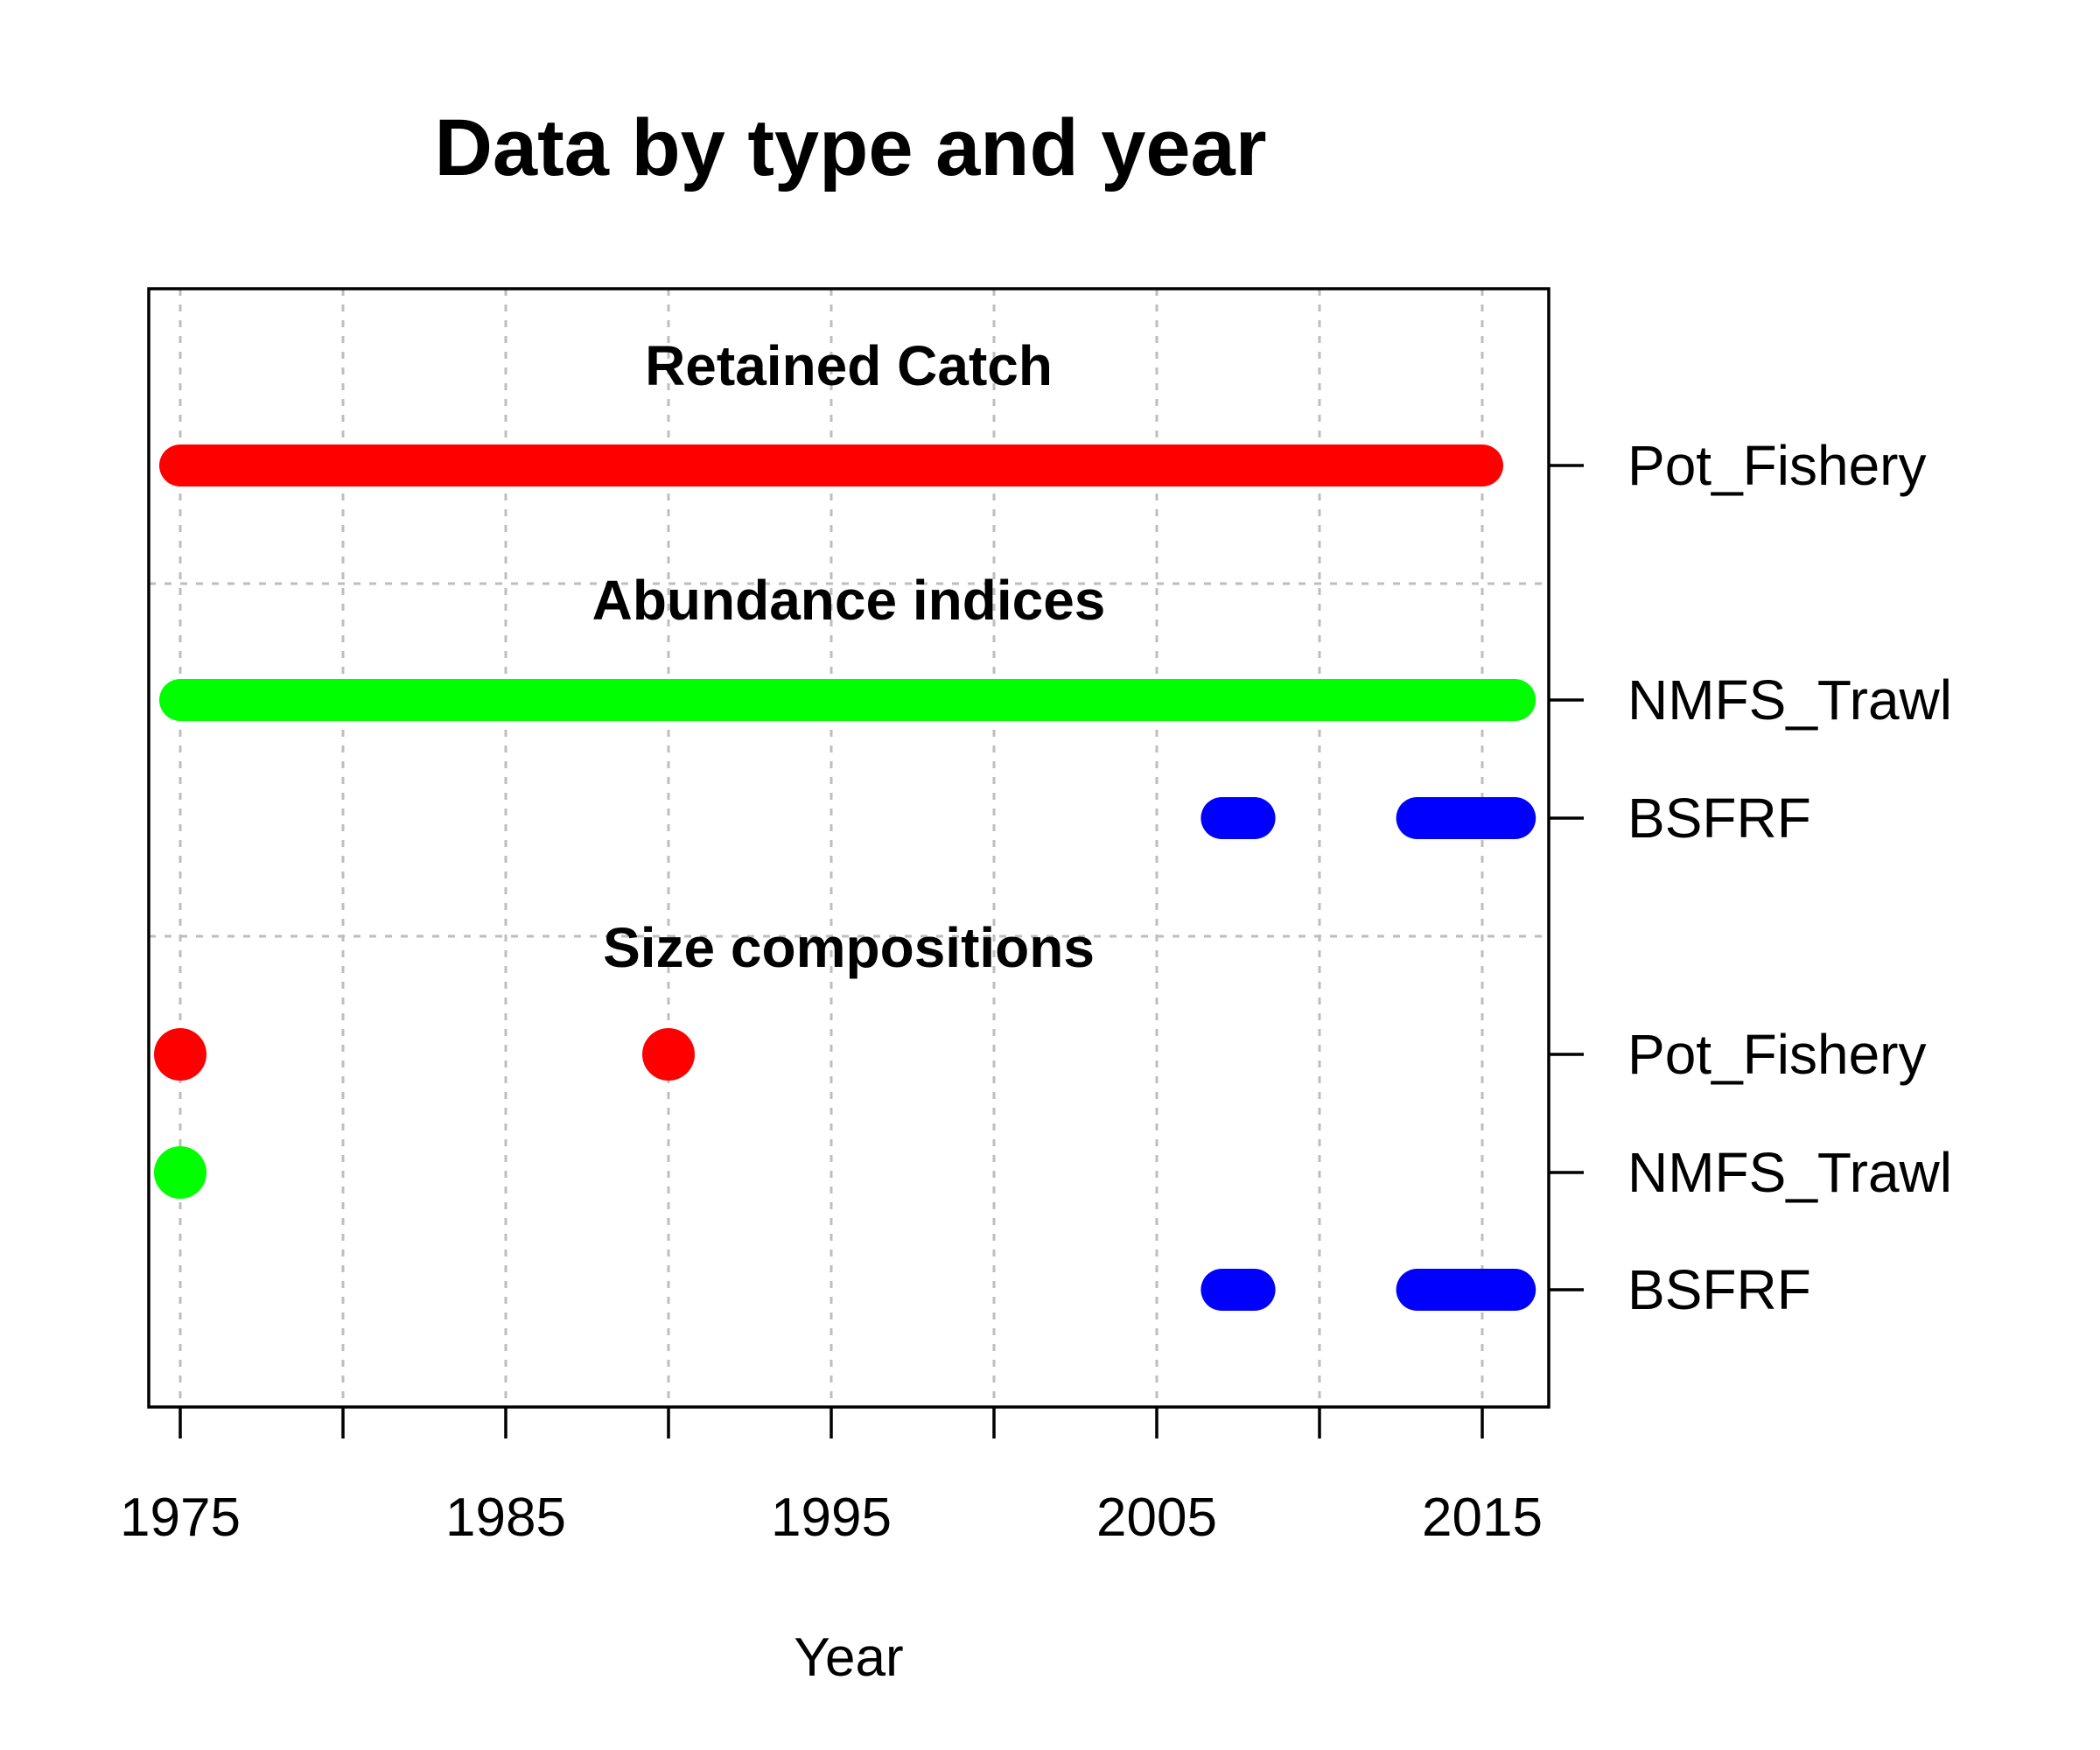 The image size is (2100, 1750). Describe the element at coordinates (849, 600) in the screenshot. I see `section-label: Abundance indices` at that location.